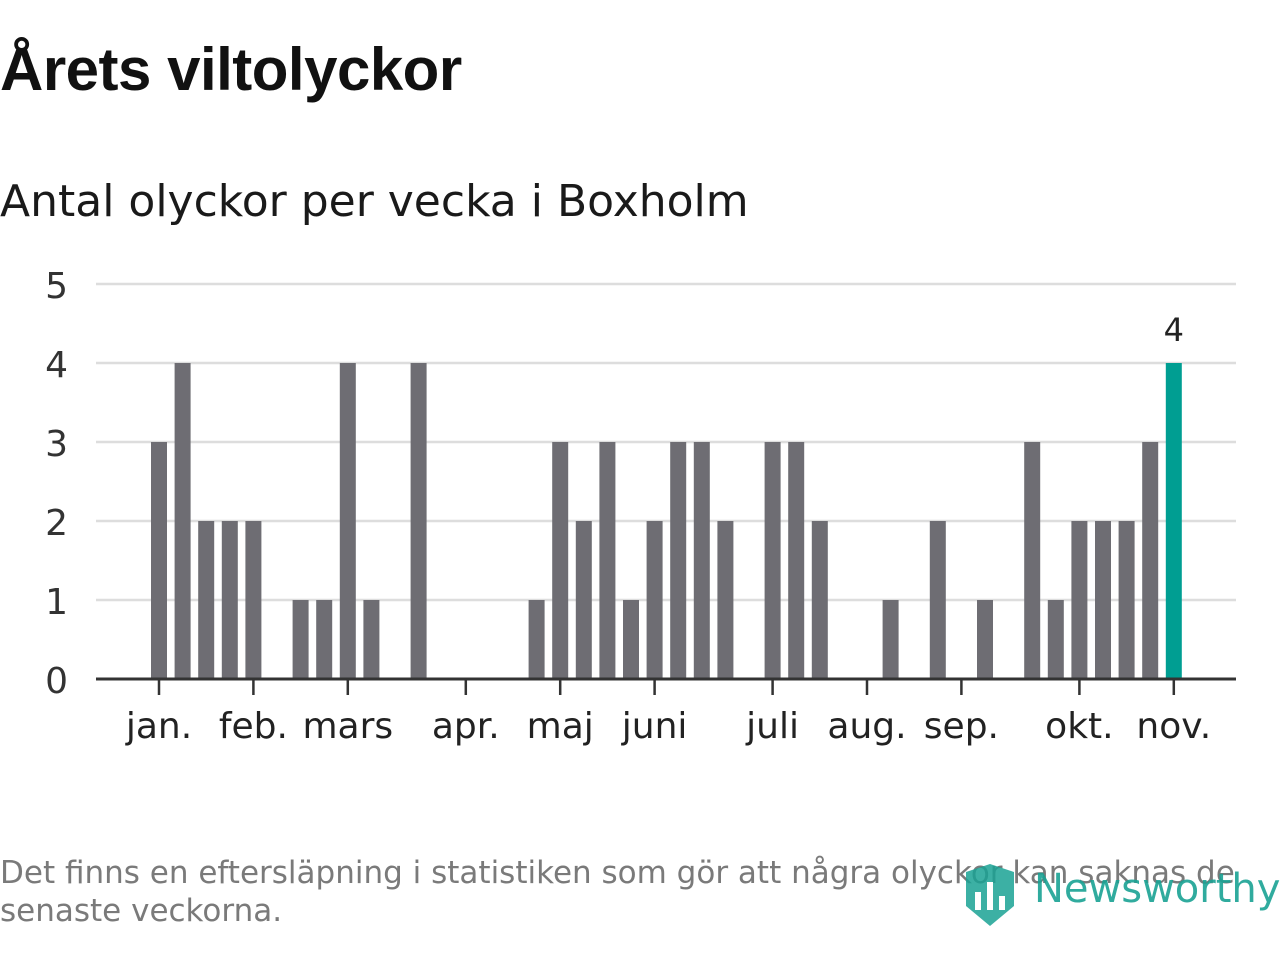  I want to click on x-tick-label: aug., so click(866, 726).